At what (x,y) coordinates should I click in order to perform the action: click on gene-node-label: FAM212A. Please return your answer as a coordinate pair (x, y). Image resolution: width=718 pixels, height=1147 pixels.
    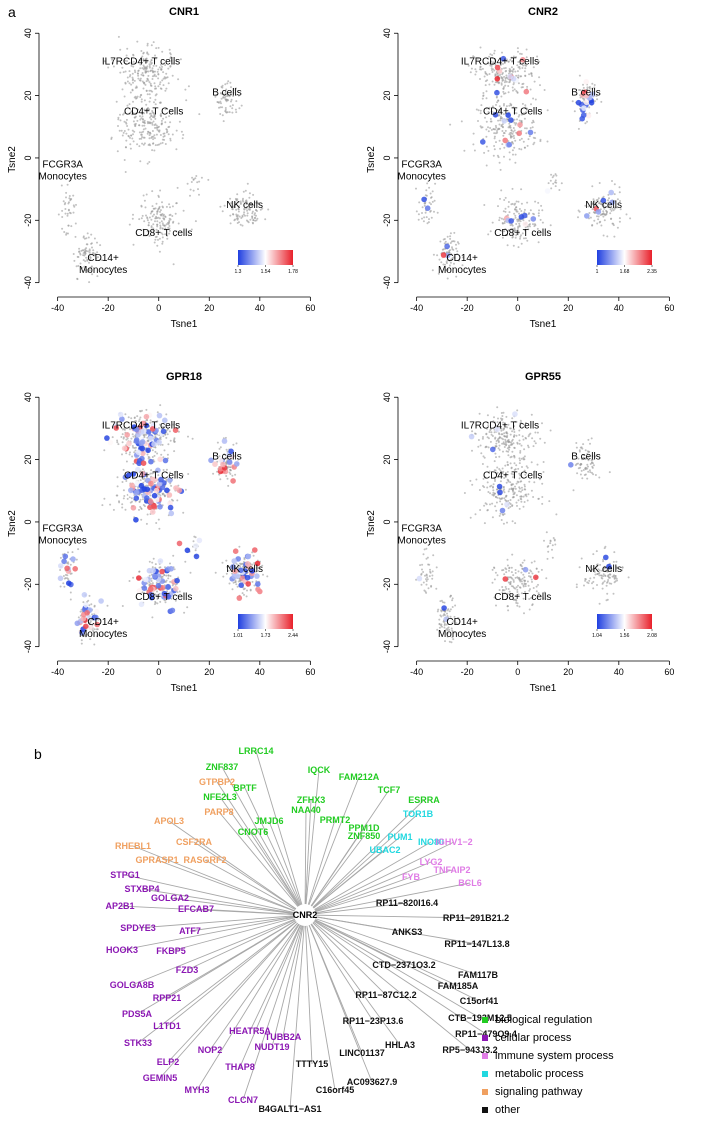
    Looking at the image, I should click on (359, 777).